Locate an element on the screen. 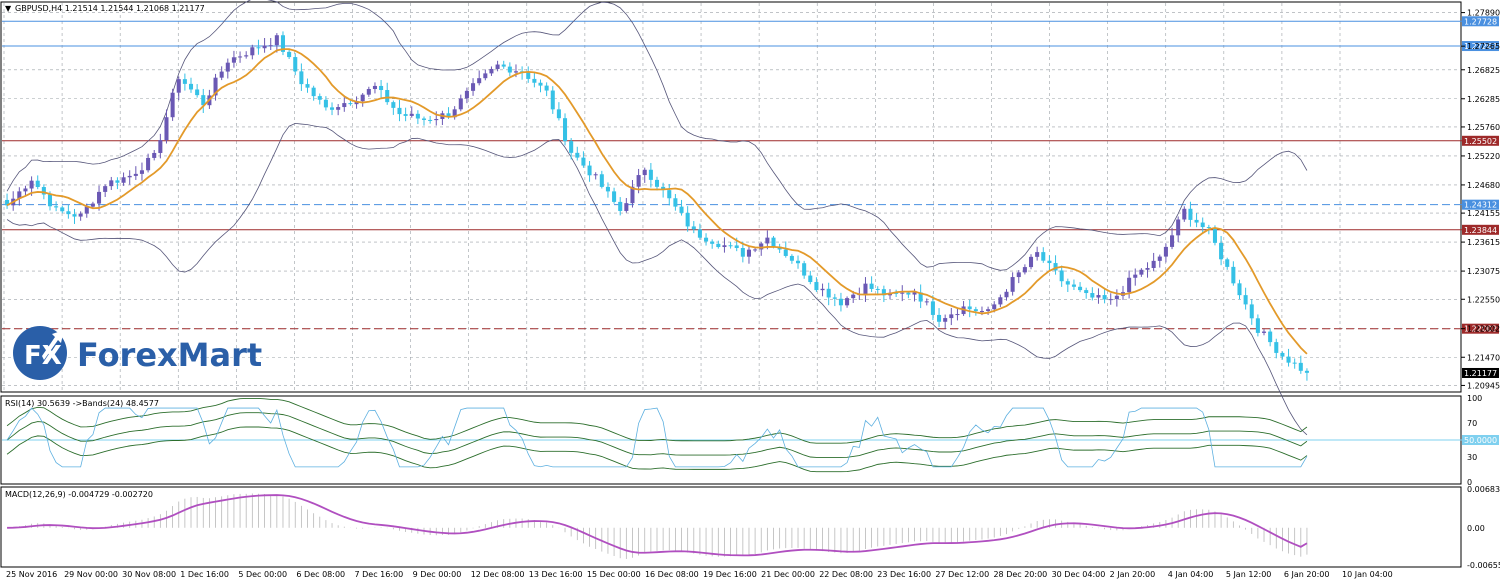 This screenshot has height=585, width=1500. price-level-label: 1.21177 is located at coordinates (1480, 373).